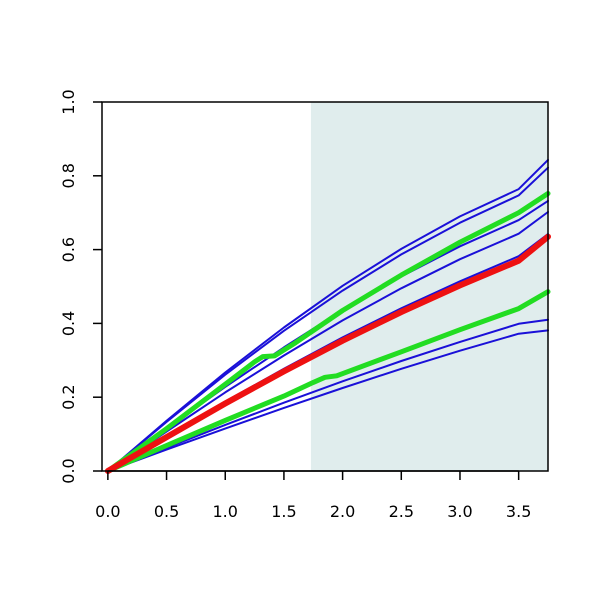 The width and height of the screenshot is (600, 600). Describe the element at coordinates (166, 511) in the screenshot. I see `x-tick-label: 0.5` at that location.